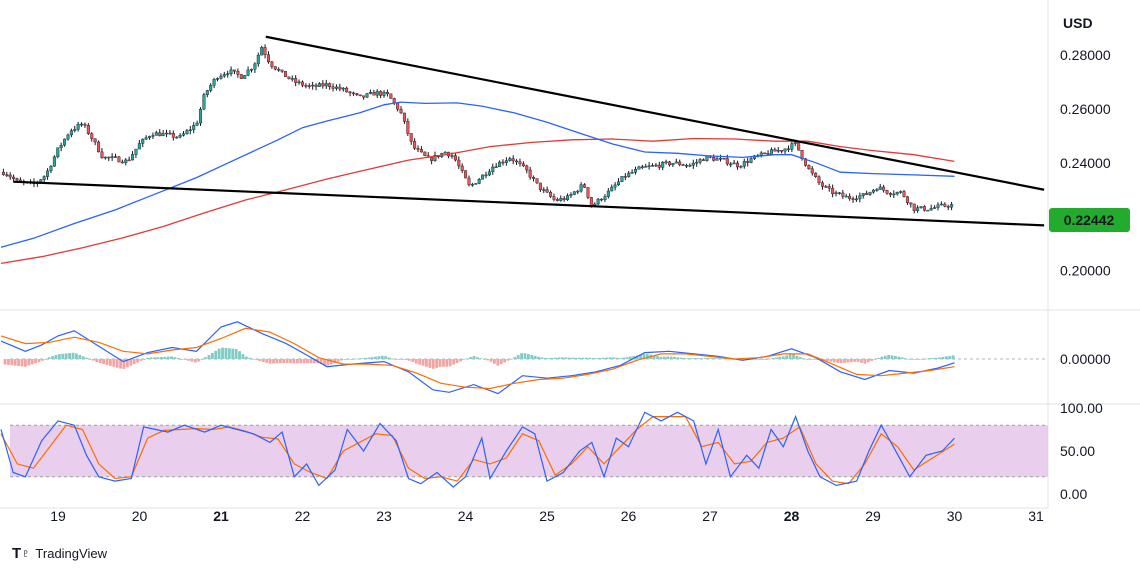 Image resolution: width=1140 pixels, height=574 pixels. What do you see at coordinates (477, 450) in the screenshot?
I see `stochastic-d-line` at bounding box center [477, 450].